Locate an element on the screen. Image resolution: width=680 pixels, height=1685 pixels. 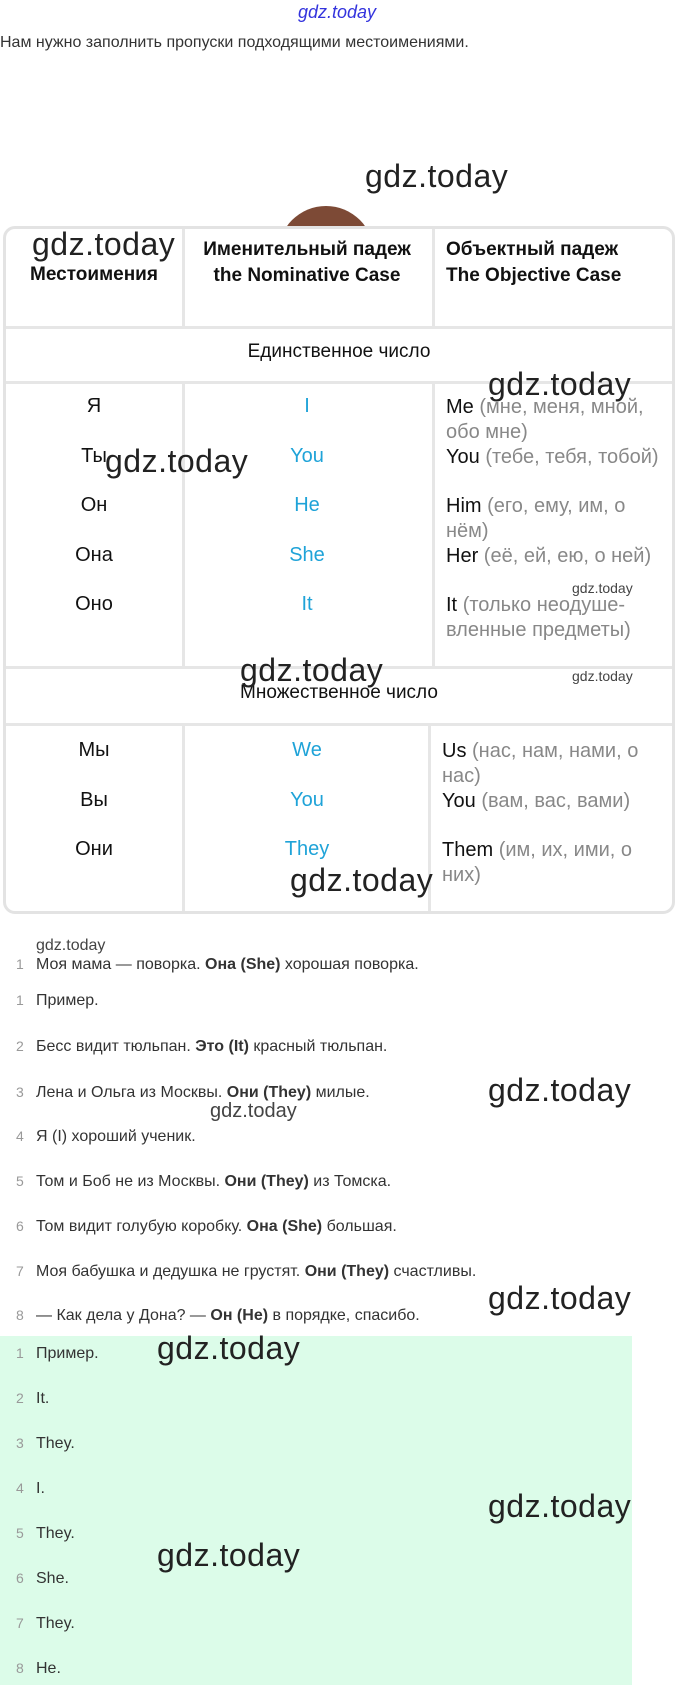
answer-text: He. is located at coordinates (48, 1668).